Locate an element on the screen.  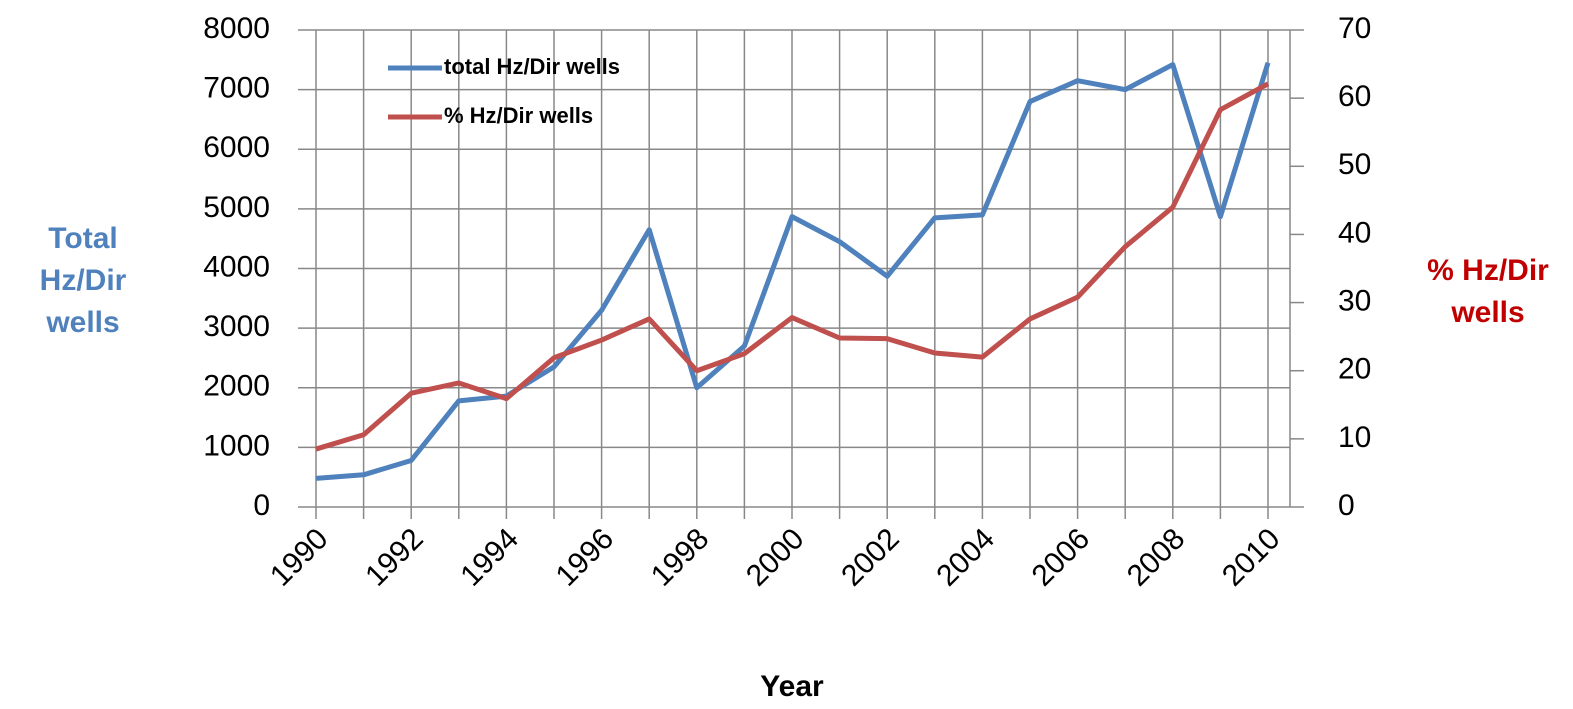
y-tick-label: 2000 is located at coordinates (236, 386).